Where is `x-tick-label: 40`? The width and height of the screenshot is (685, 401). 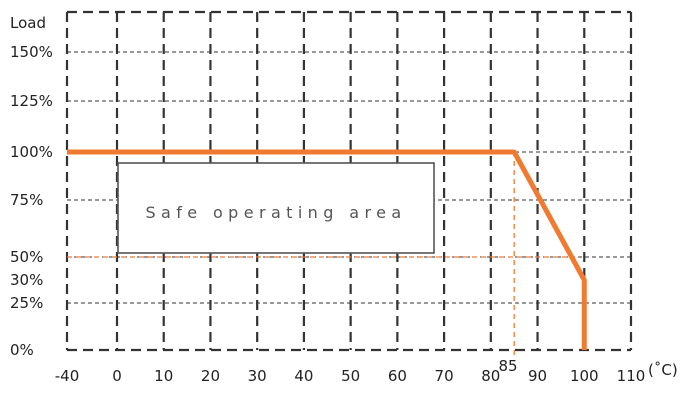
x-tick-label: 40 is located at coordinates (303, 376).